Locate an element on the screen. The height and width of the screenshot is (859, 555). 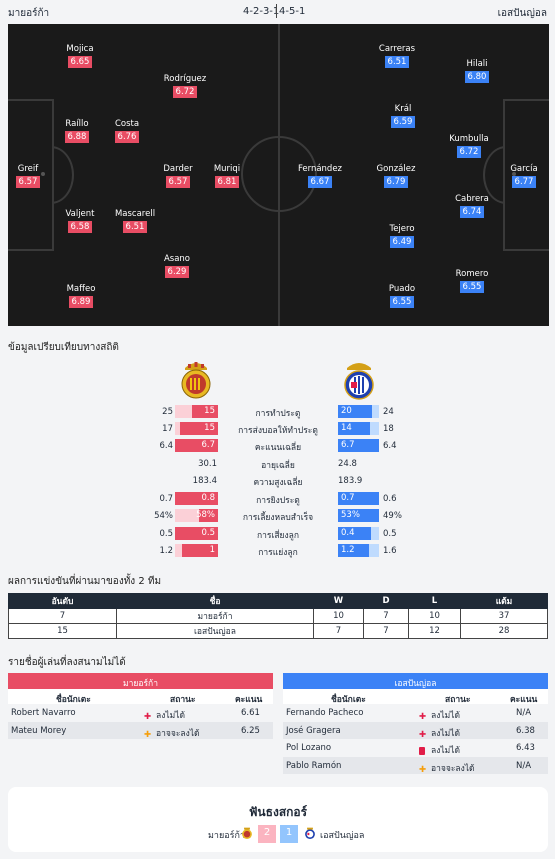
player-rating: 6.58 is located at coordinates (80, 227).